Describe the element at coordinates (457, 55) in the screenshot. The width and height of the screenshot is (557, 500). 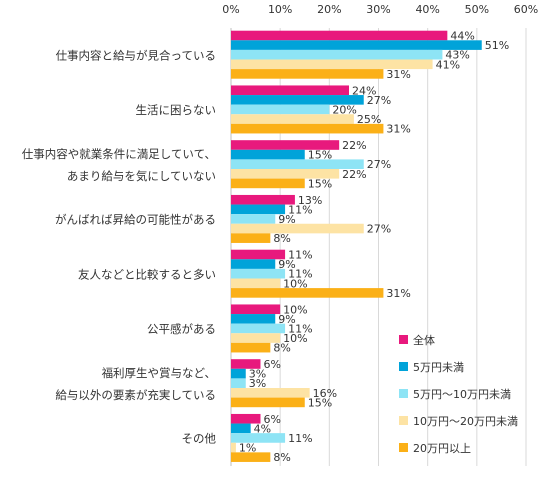
I see `bar-value-label: 43%` at that location.